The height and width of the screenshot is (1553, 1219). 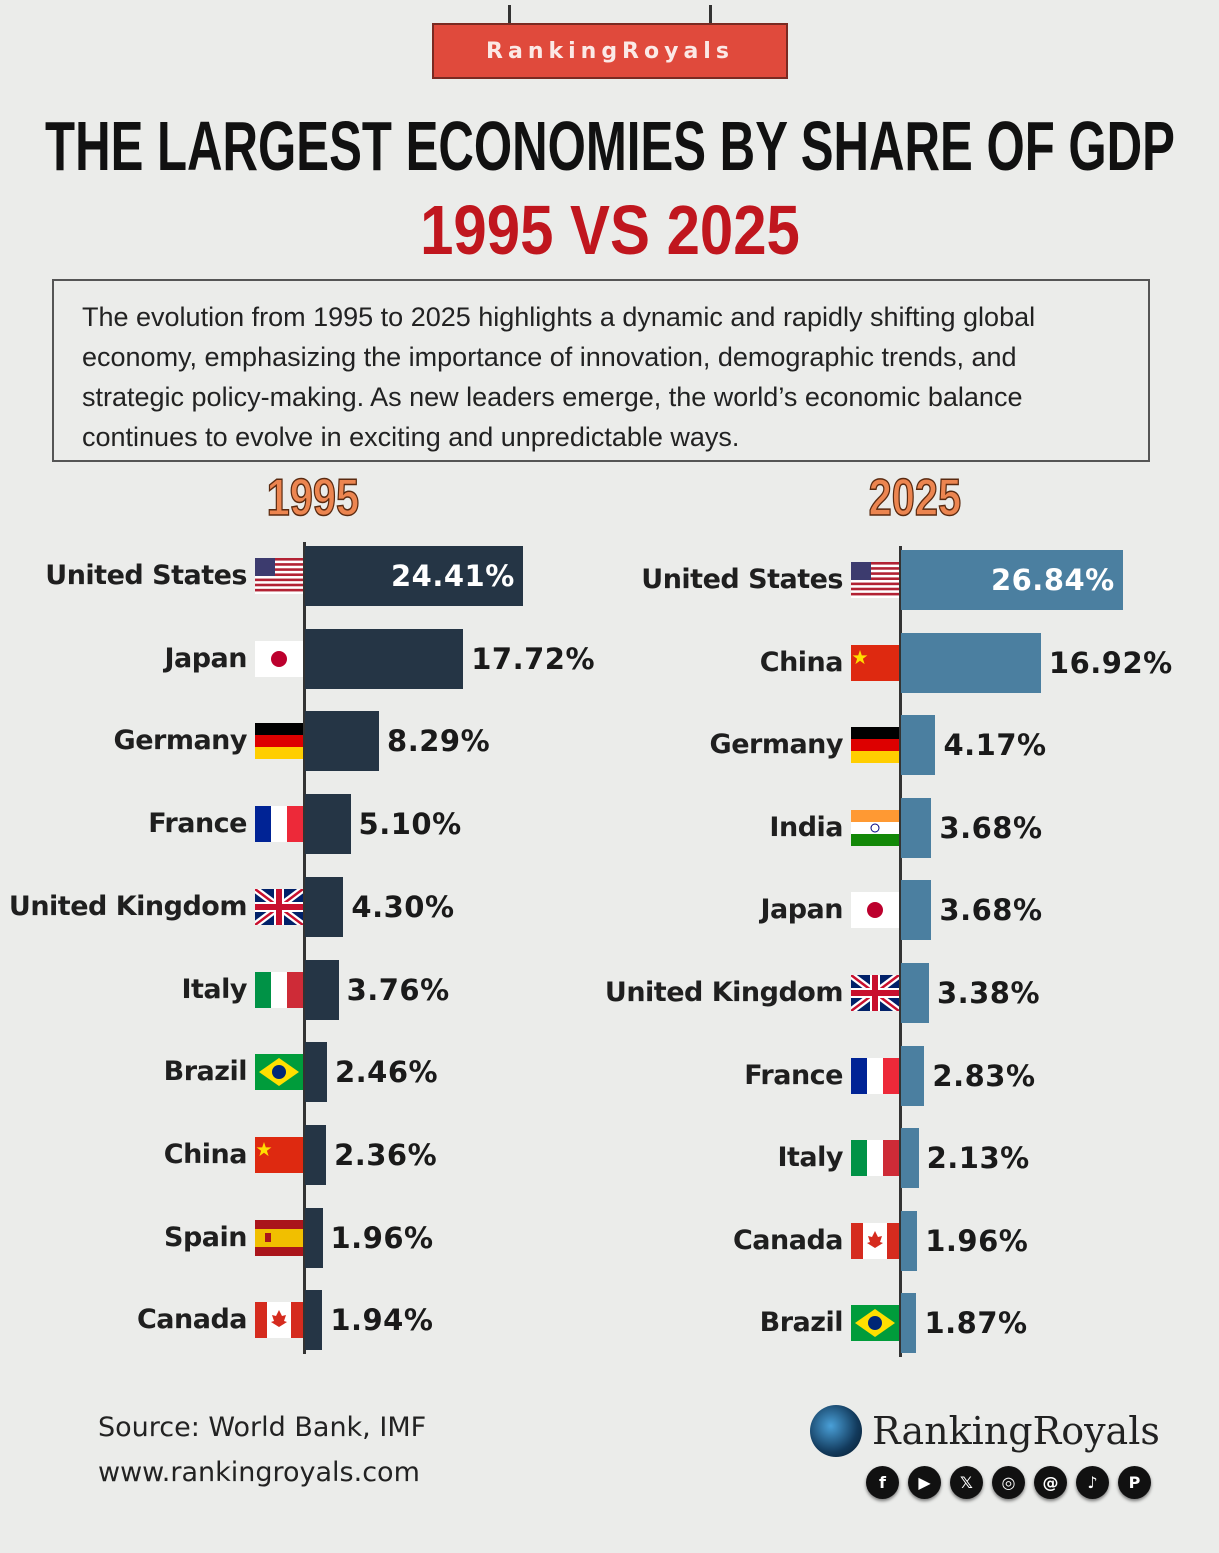 I want to click on logo-text: RankingRoyals, so click(x=1016, y=1431).